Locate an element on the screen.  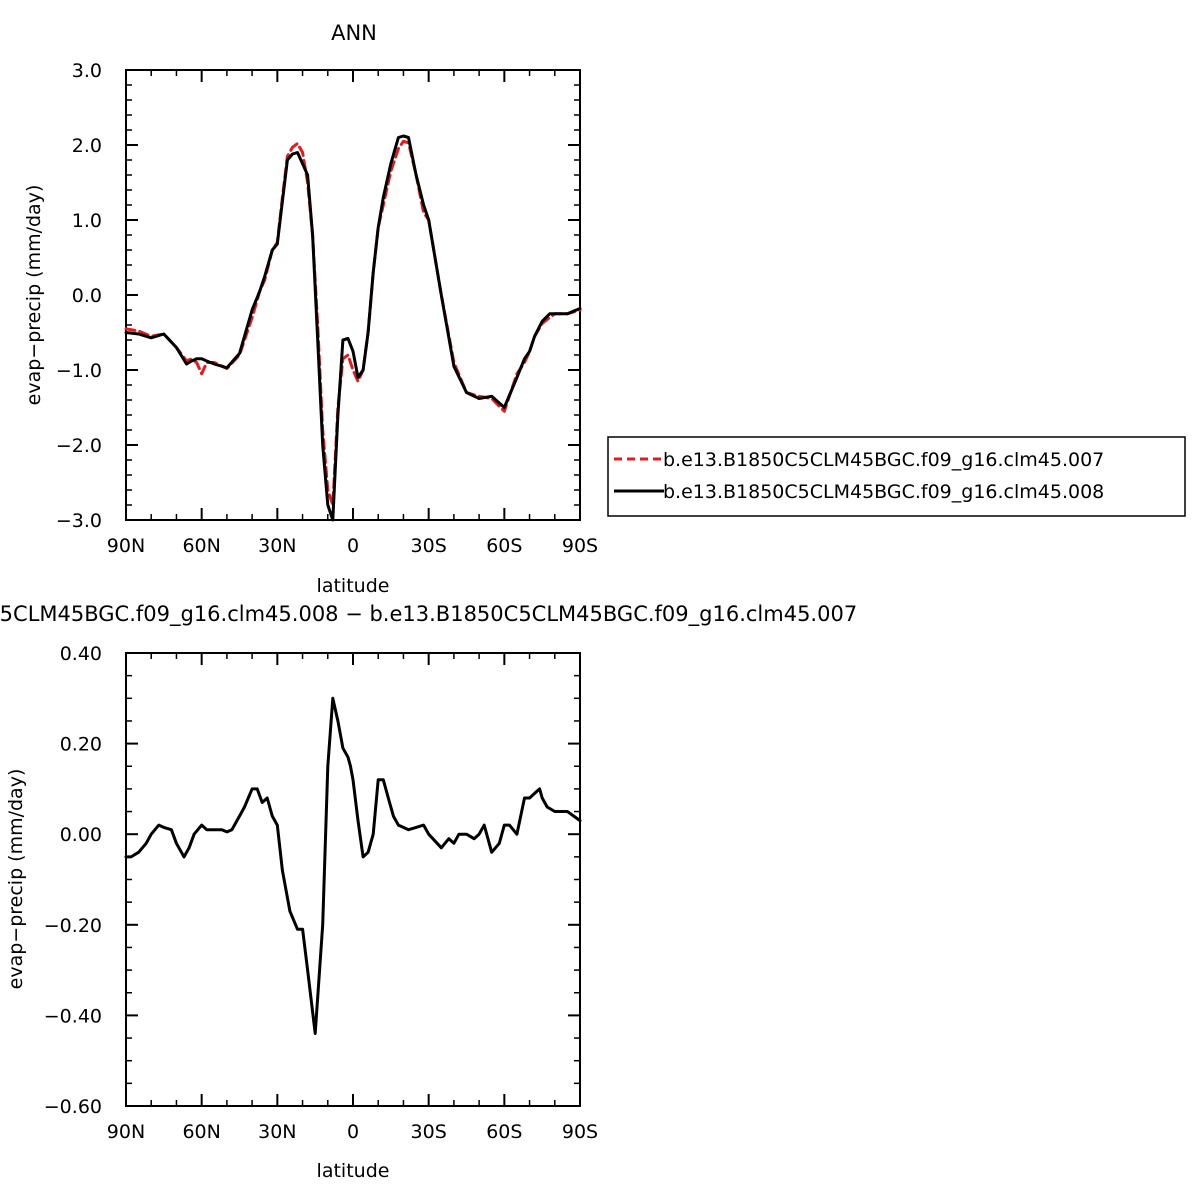
bottom-y-tick-labels: 0.40 0.20 0.00 −0.20 −0.40 −0.60 is located at coordinates (73, 880).